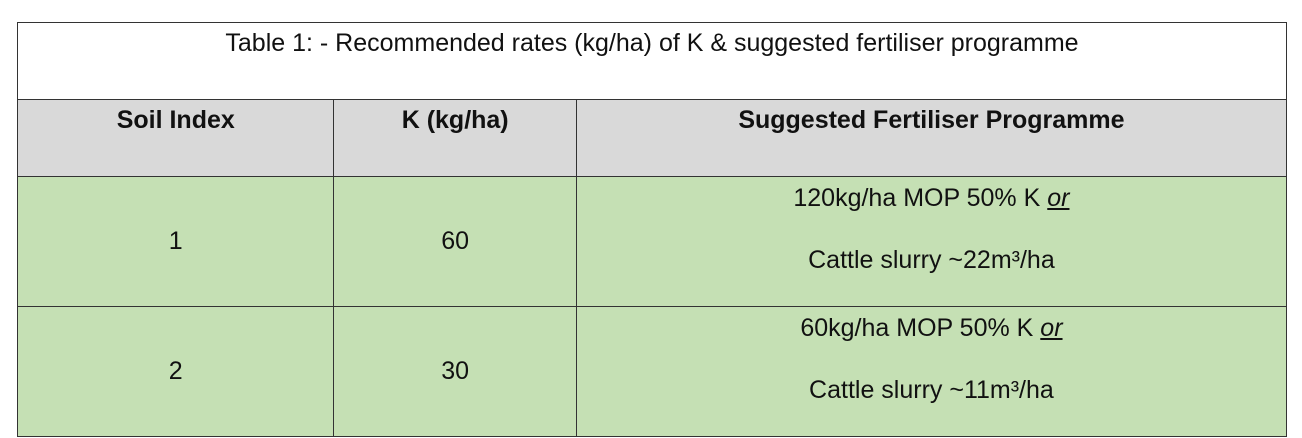 The image size is (1302, 438). I want to click on header-k-rate: K (kg/ha), so click(455, 138).